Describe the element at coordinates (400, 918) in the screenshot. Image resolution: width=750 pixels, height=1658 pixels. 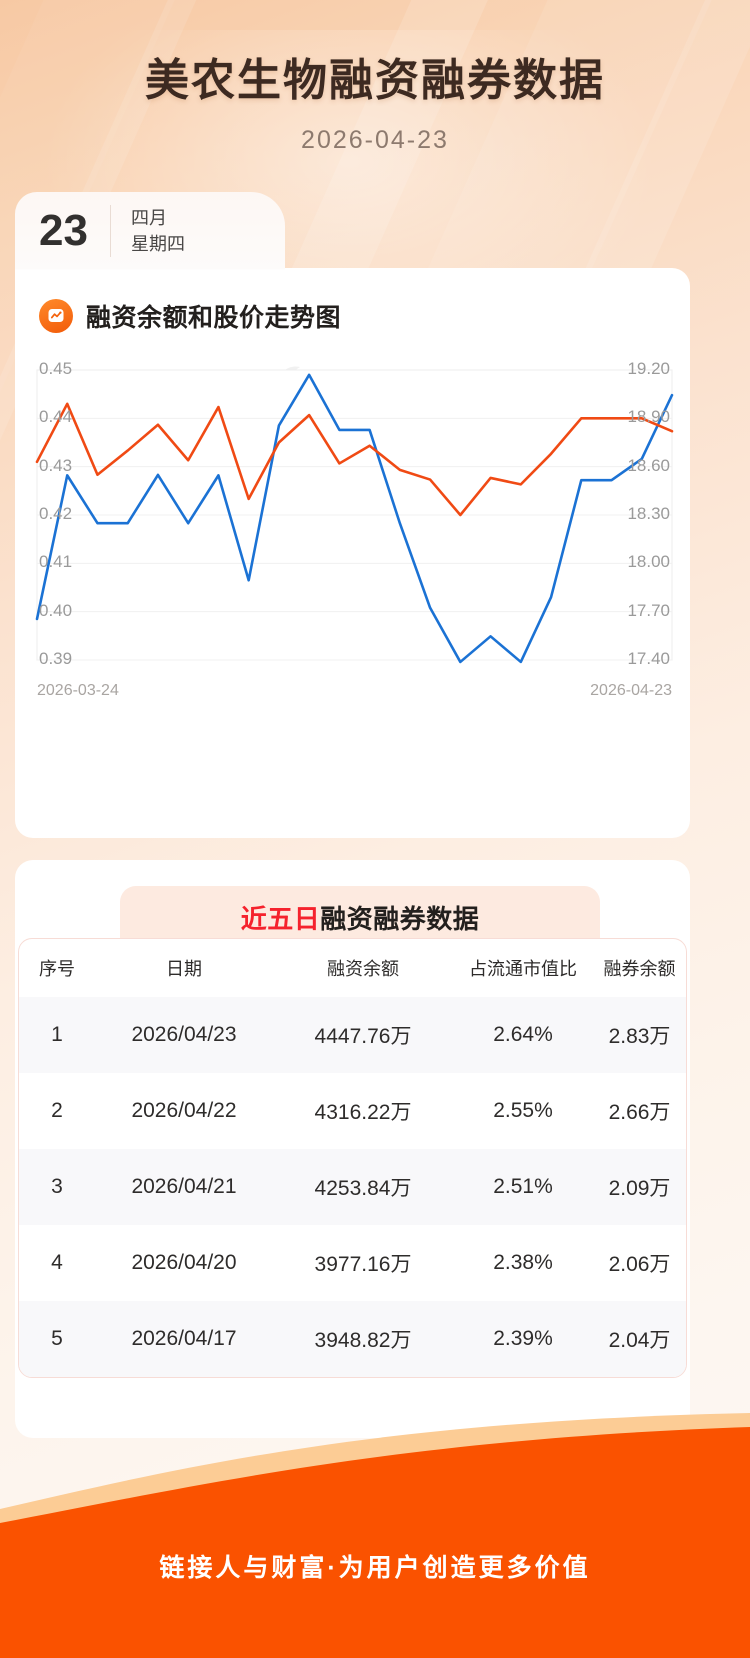
I see `table-banner-rest: 融资融券数据` at that location.